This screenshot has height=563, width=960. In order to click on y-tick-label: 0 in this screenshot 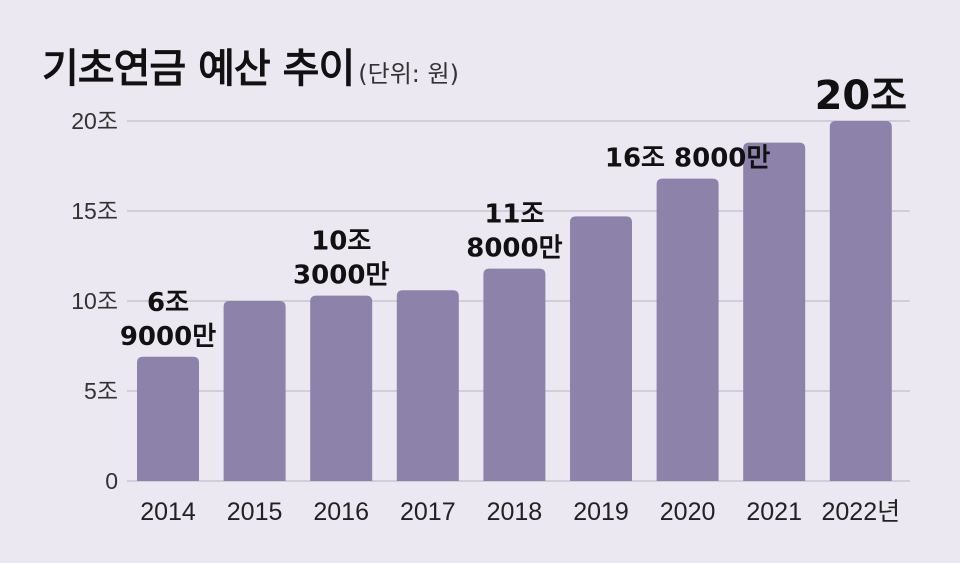, I will do `click(111, 481)`.